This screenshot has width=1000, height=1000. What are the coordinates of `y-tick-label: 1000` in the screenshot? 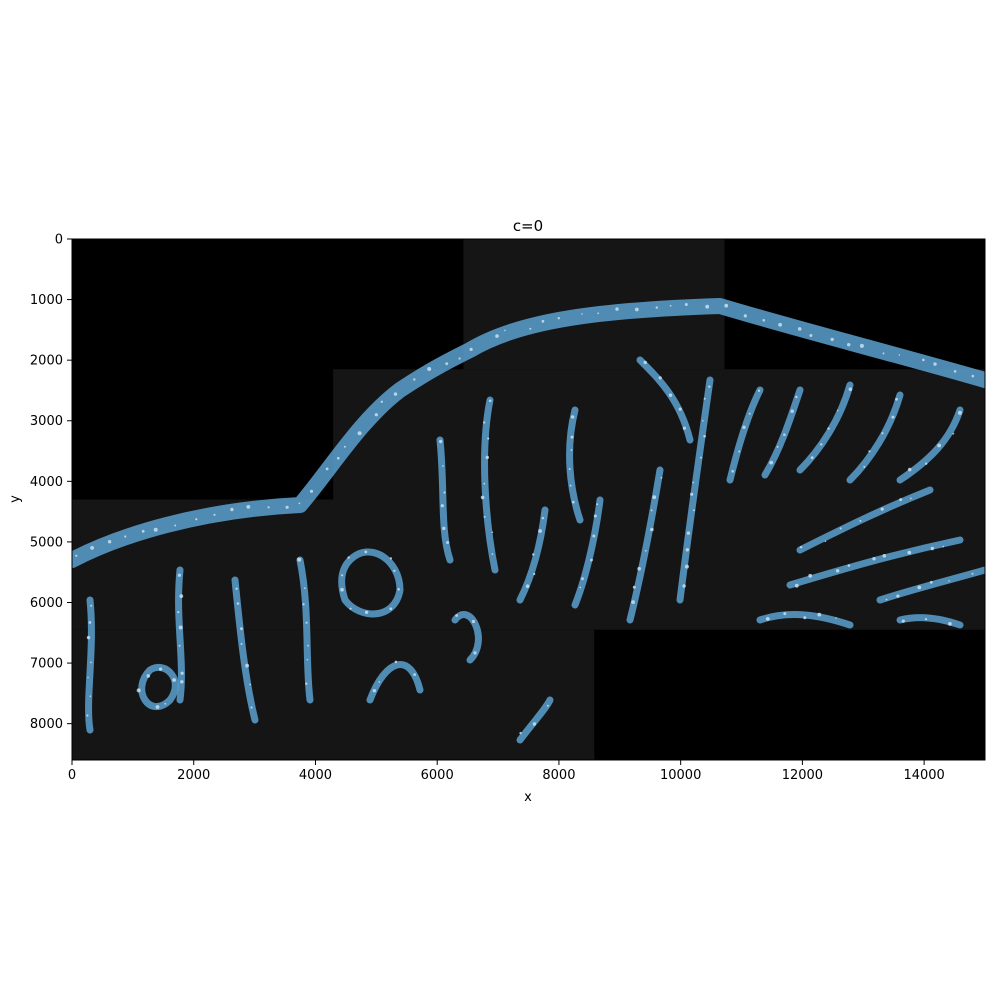 It's located at (46, 300).